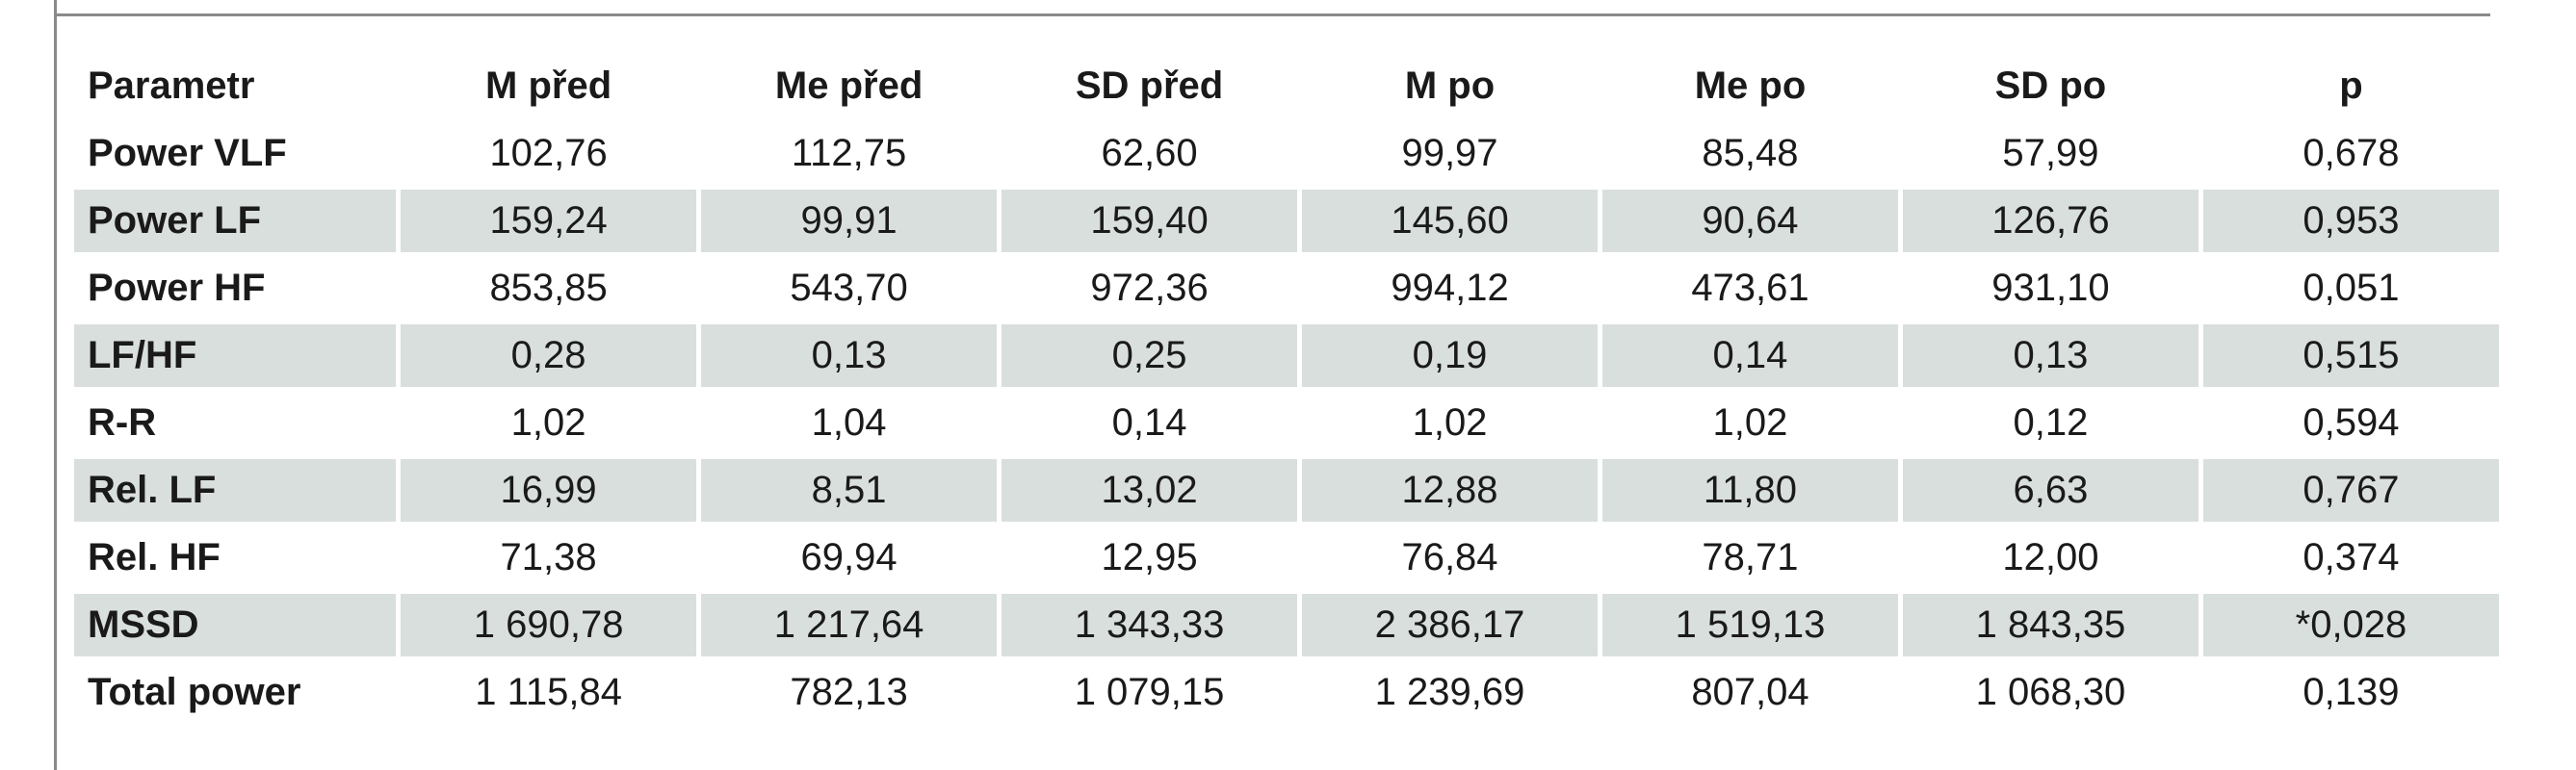  Describe the element at coordinates (122, 422) in the screenshot. I see `row-label: R-R` at that location.